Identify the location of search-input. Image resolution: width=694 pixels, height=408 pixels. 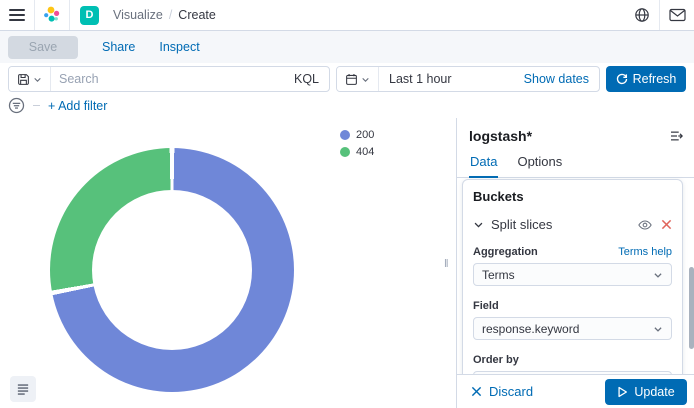
(167, 79).